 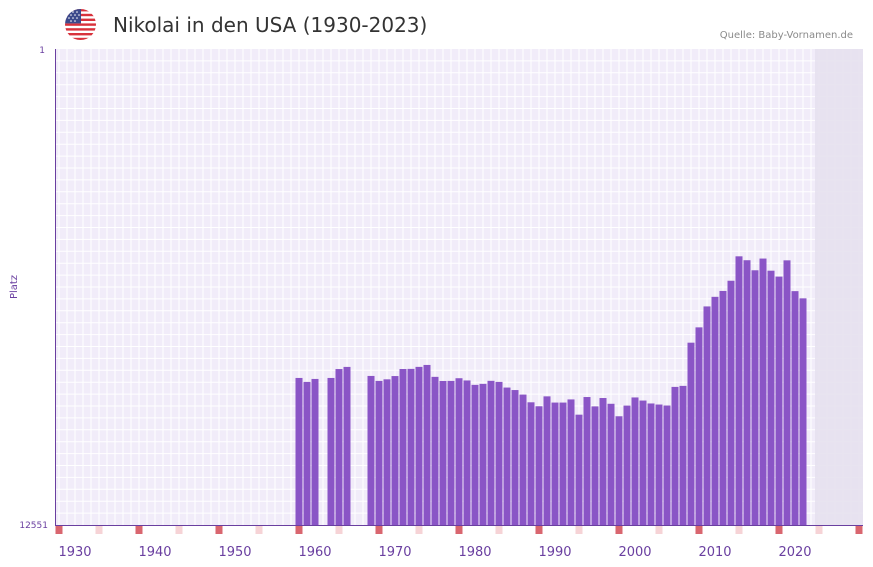 I want to click on x-tick-1990: 1990, so click(x=554, y=552).